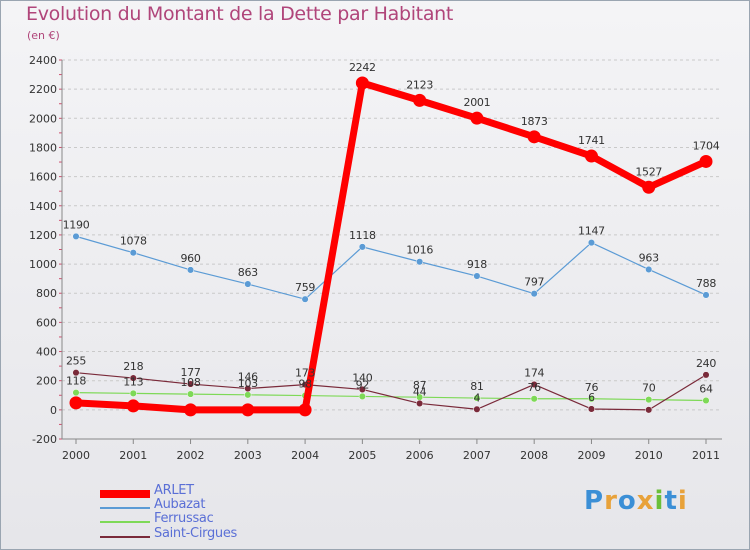 This screenshot has height=550, width=750. Describe the element at coordinates (43, 235) in the screenshot. I see `y-tick-label: 1200` at that location.